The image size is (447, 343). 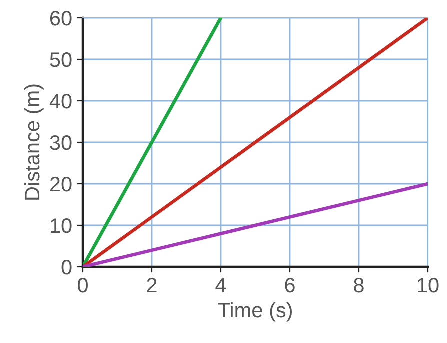 I want to click on y-tick-label: 60, so click(x=61, y=18).